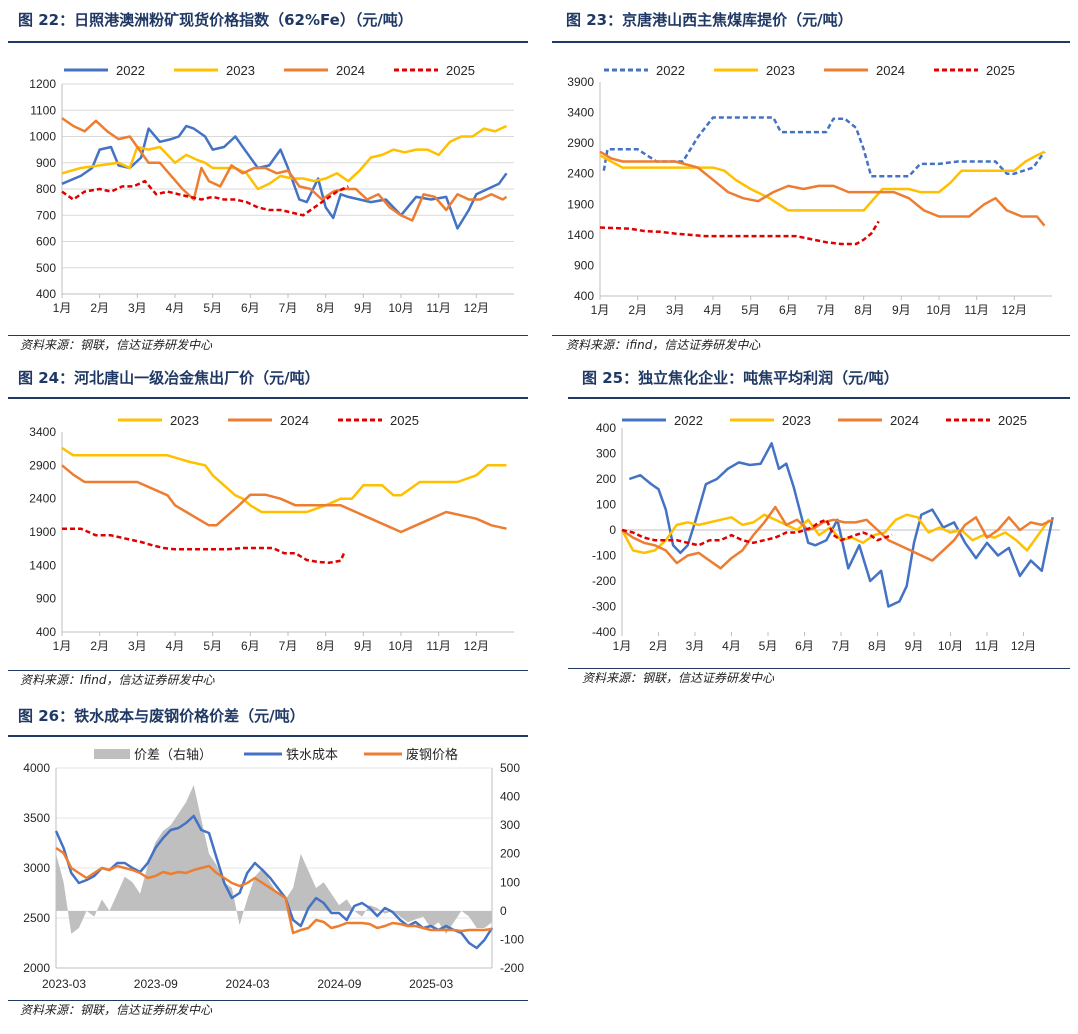 This screenshot has width=1078, height=1034. Describe the element at coordinates (46, 242) in the screenshot. I see `y-tick-label: 600` at that location.